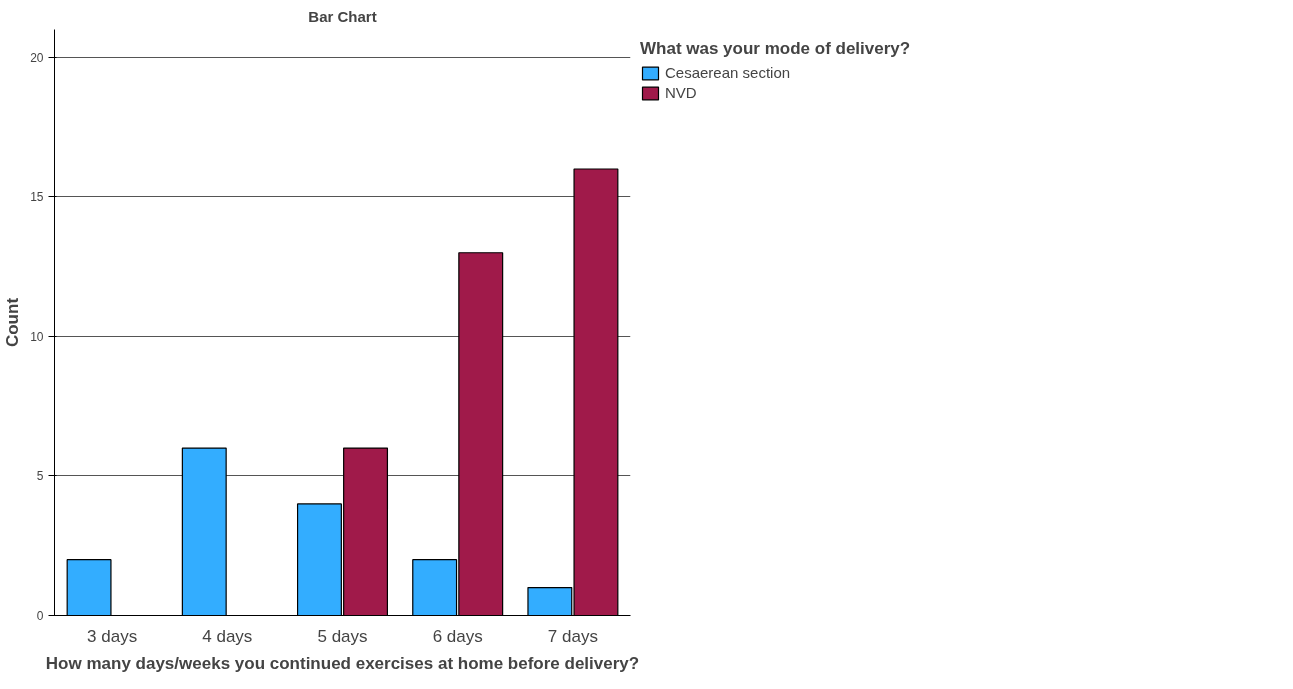 The image size is (1293, 689). What do you see at coordinates (37, 197) in the screenshot?
I see `y-tick-label: 15` at bounding box center [37, 197].